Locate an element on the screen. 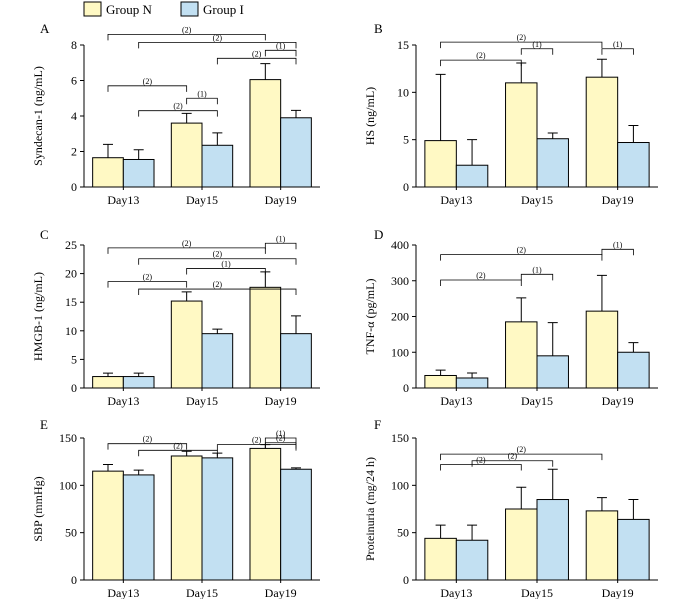 Image resolution: width=700 pixels, height=604 pixels. y-tick-label-b-1: 5 is located at coordinates (406, 140).